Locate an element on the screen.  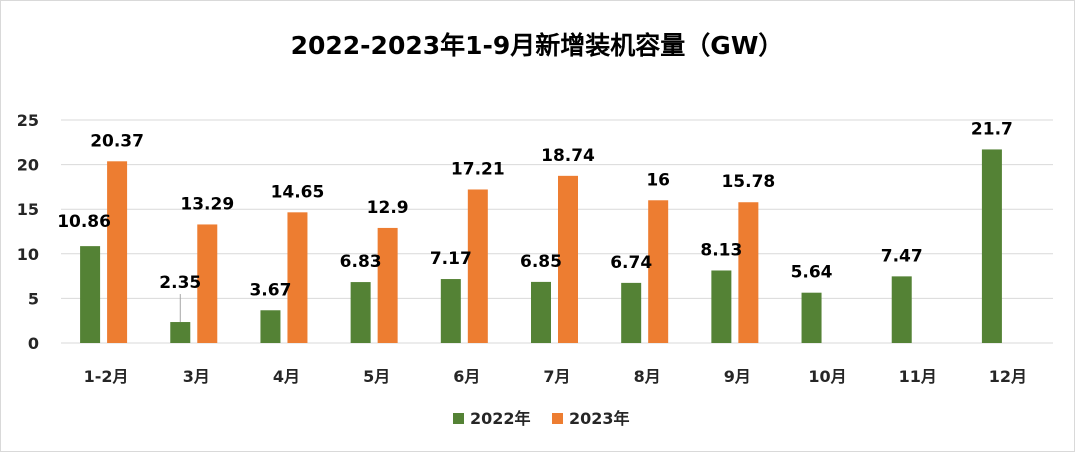
x-tick-label: 4月 is located at coordinates (286, 376).